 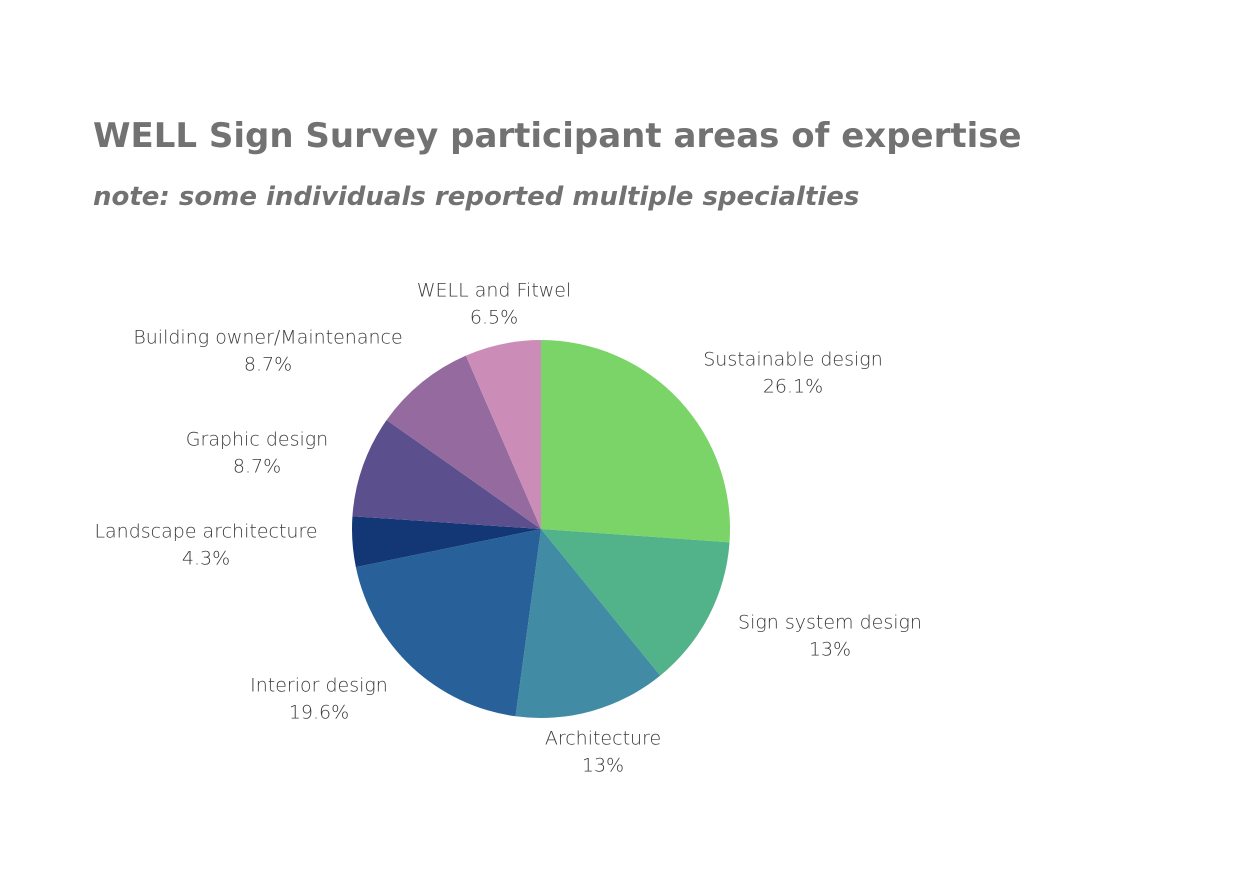 I want to click on slice-label: WELL and Fitwel, so click(x=494, y=291).